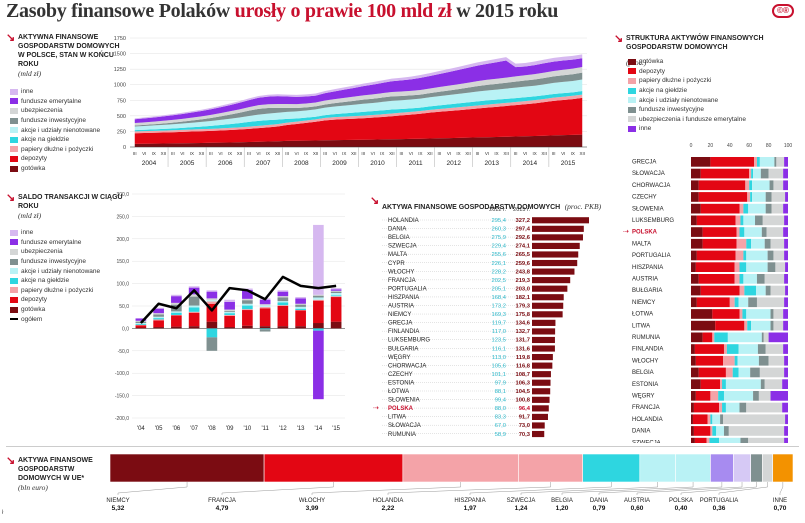 The height and width of the screenshot is (523, 805). What do you see at coordinates (498, 307) in the screenshot?
I see `value-2012: 173,2` at bounding box center [498, 307].